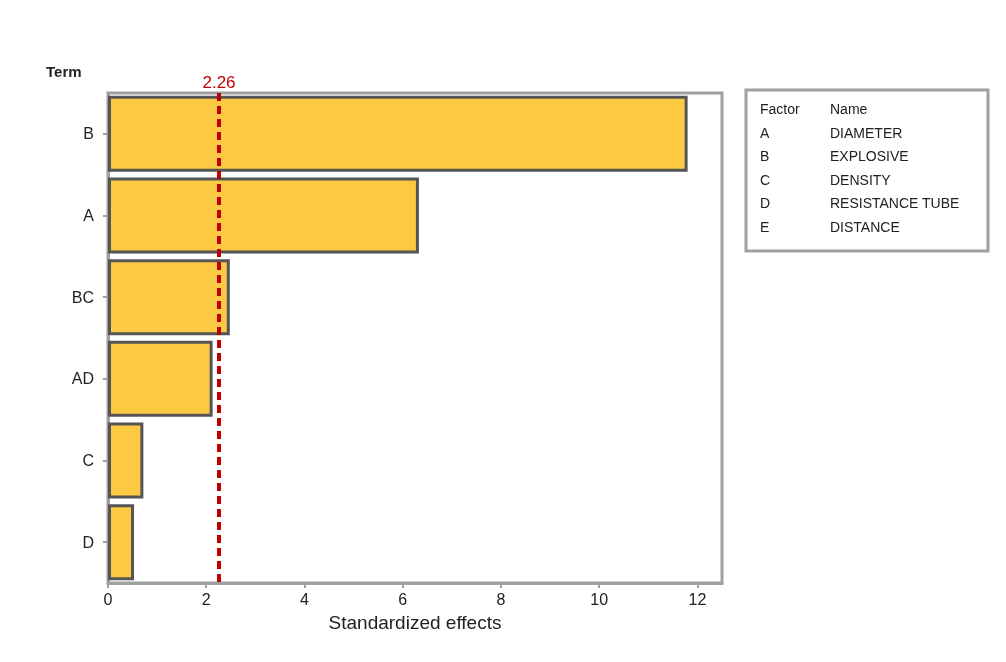  I want to click on y-tick-label: AD, so click(82, 379).